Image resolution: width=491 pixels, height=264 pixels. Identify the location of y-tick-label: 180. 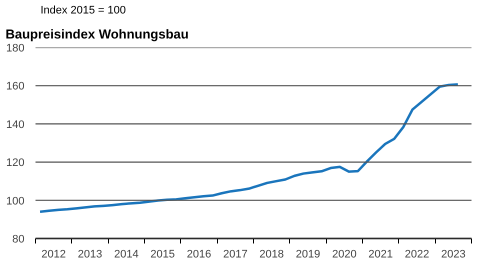
(15, 48).